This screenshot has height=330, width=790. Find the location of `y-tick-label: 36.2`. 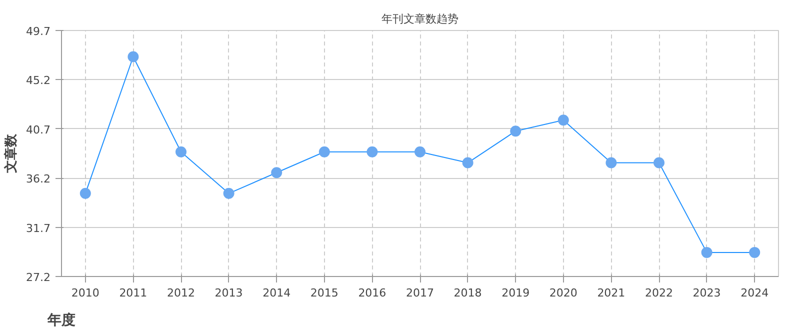

y-tick-label: 36.2 is located at coordinates (38, 179).